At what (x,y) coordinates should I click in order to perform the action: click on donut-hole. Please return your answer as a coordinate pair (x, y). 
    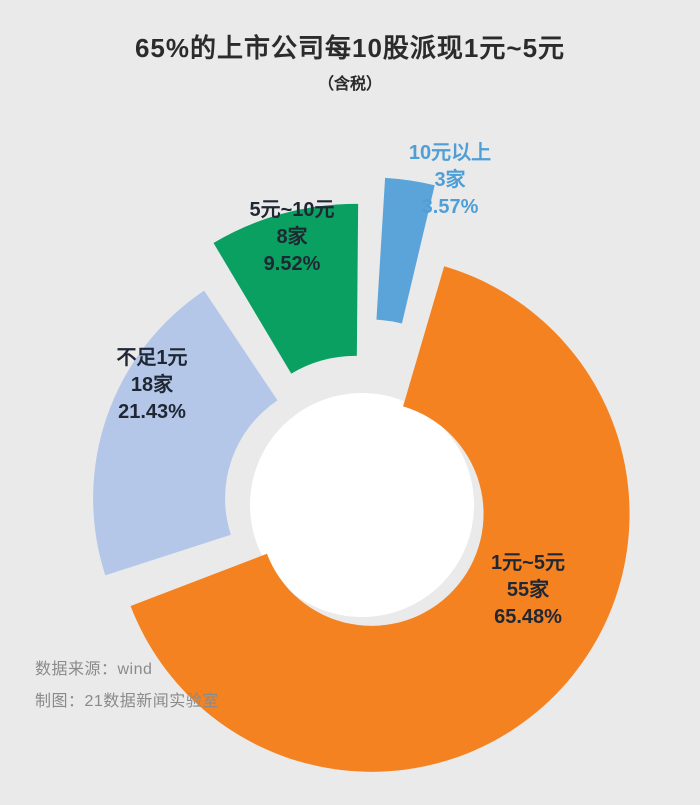
    Looking at the image, I should click on (362, 505).